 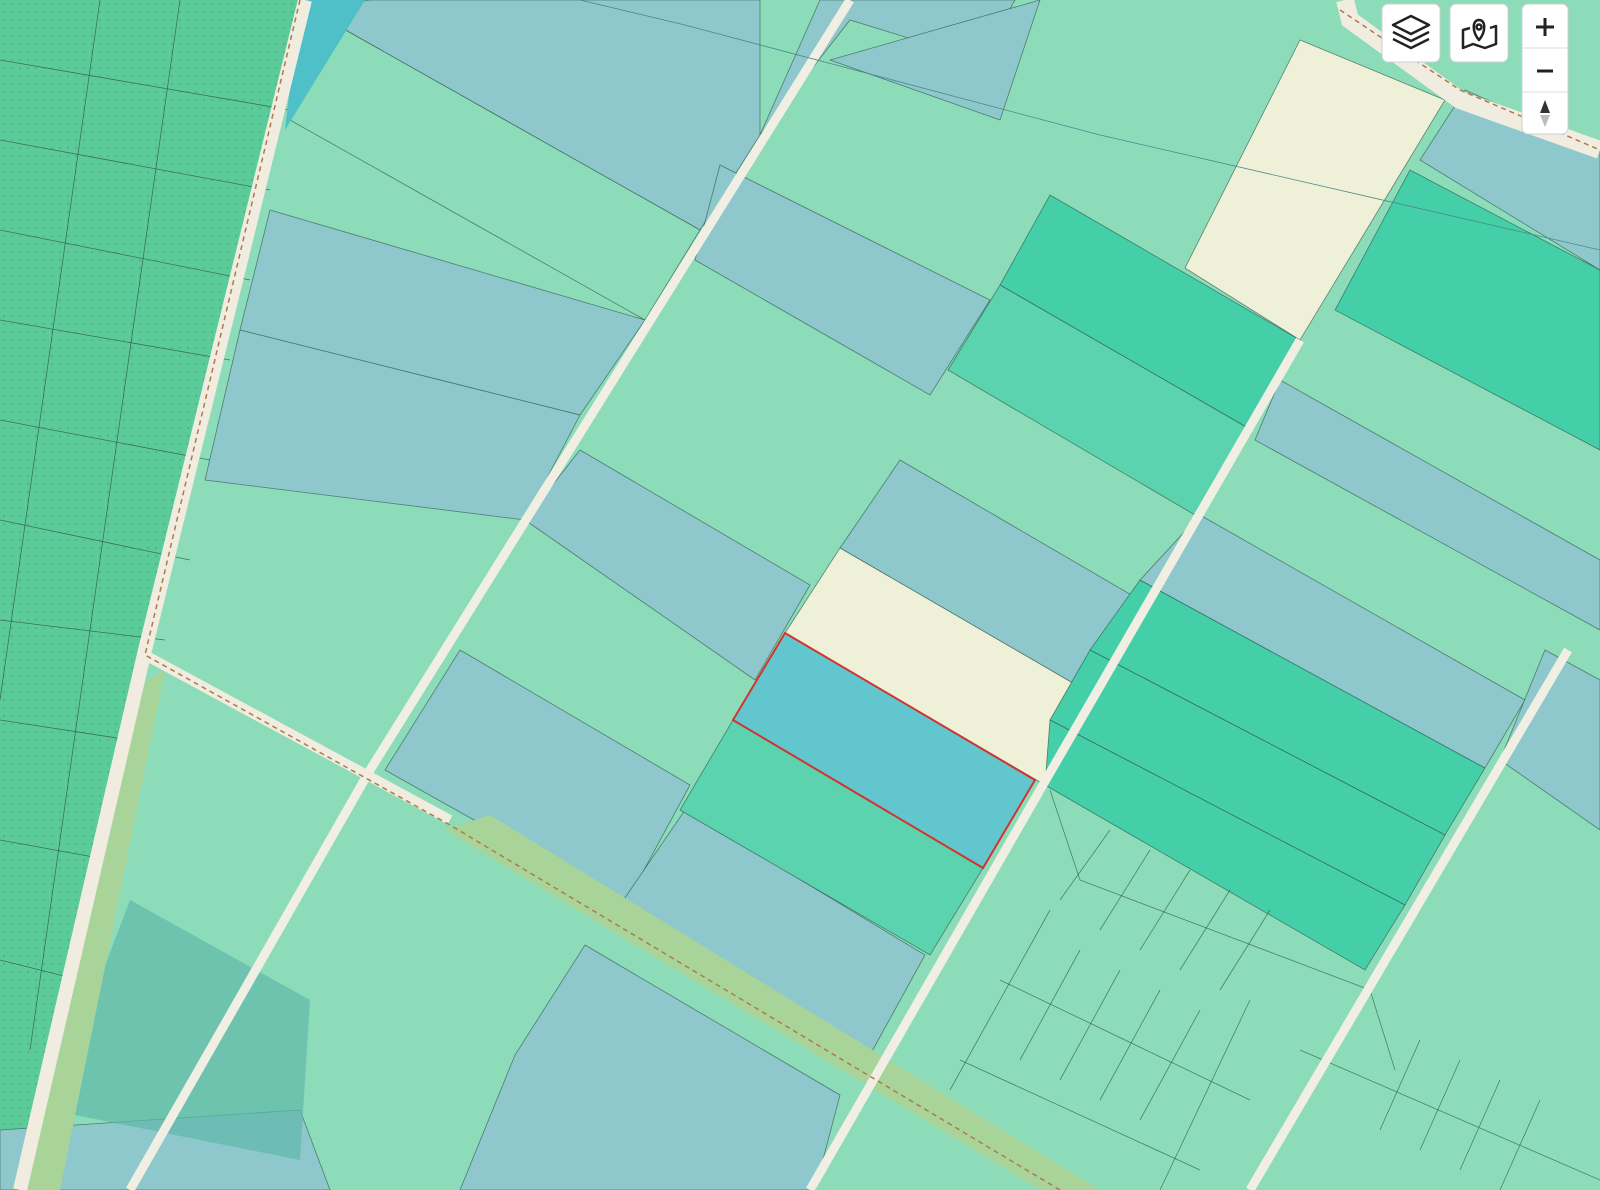 I want to click on layers-icon, so click(x=1411, y=32).